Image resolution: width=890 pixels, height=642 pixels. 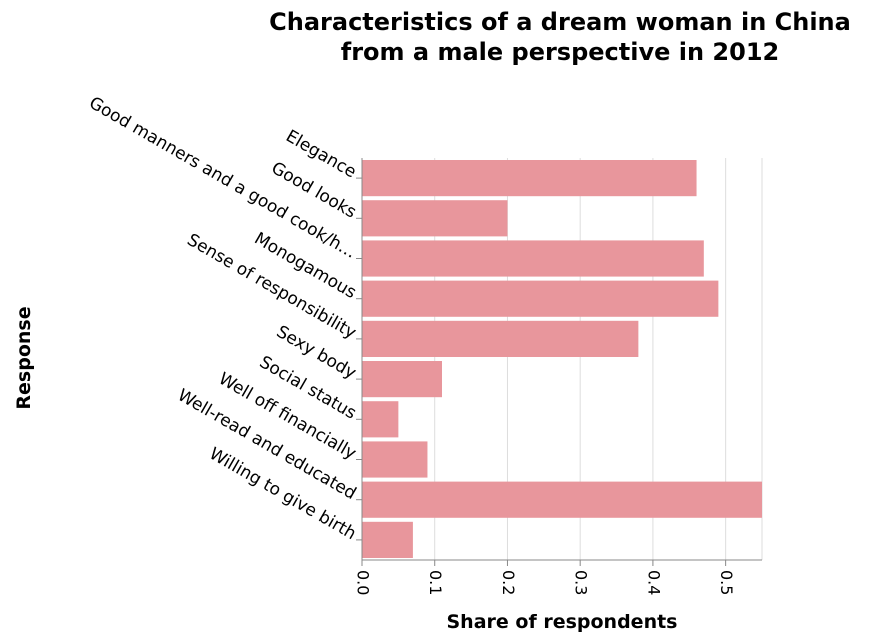 What do you see at coordinates (562, 622) in the screenshot?
I see `x-axis-title: Share of respondents` at bounding box center [562, 622].